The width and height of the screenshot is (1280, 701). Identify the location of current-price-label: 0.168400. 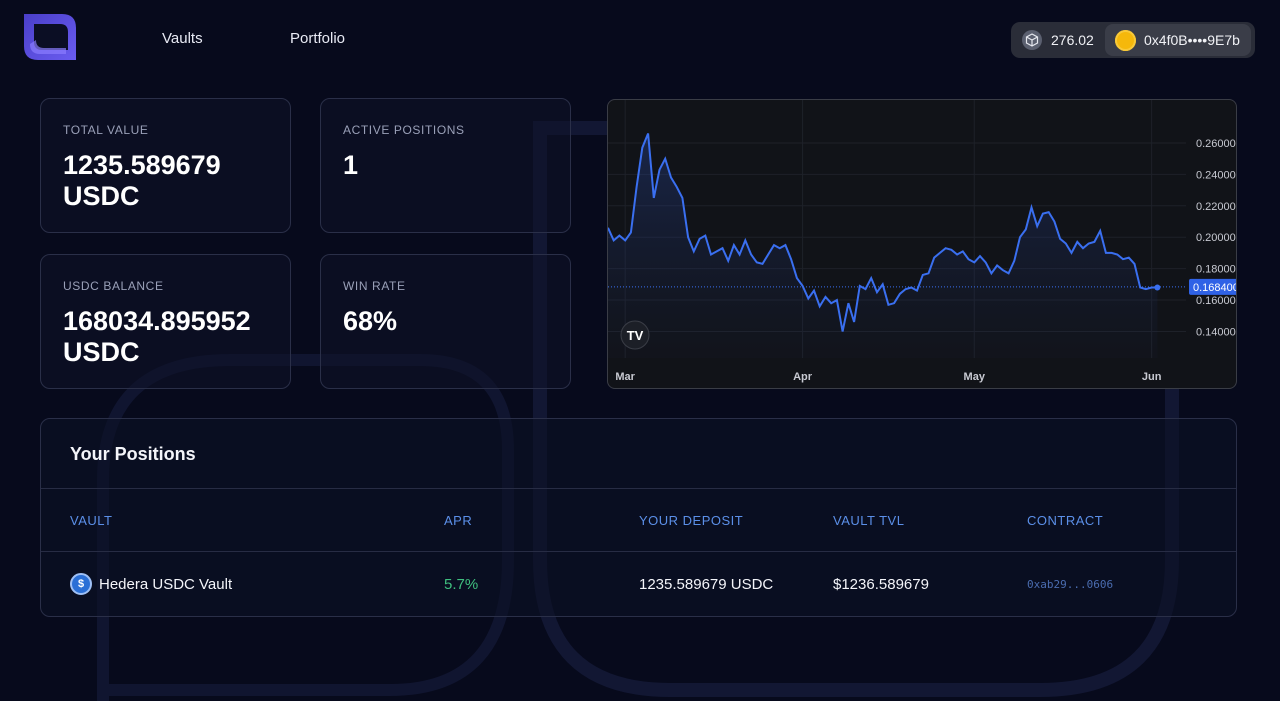
(1215, 288).